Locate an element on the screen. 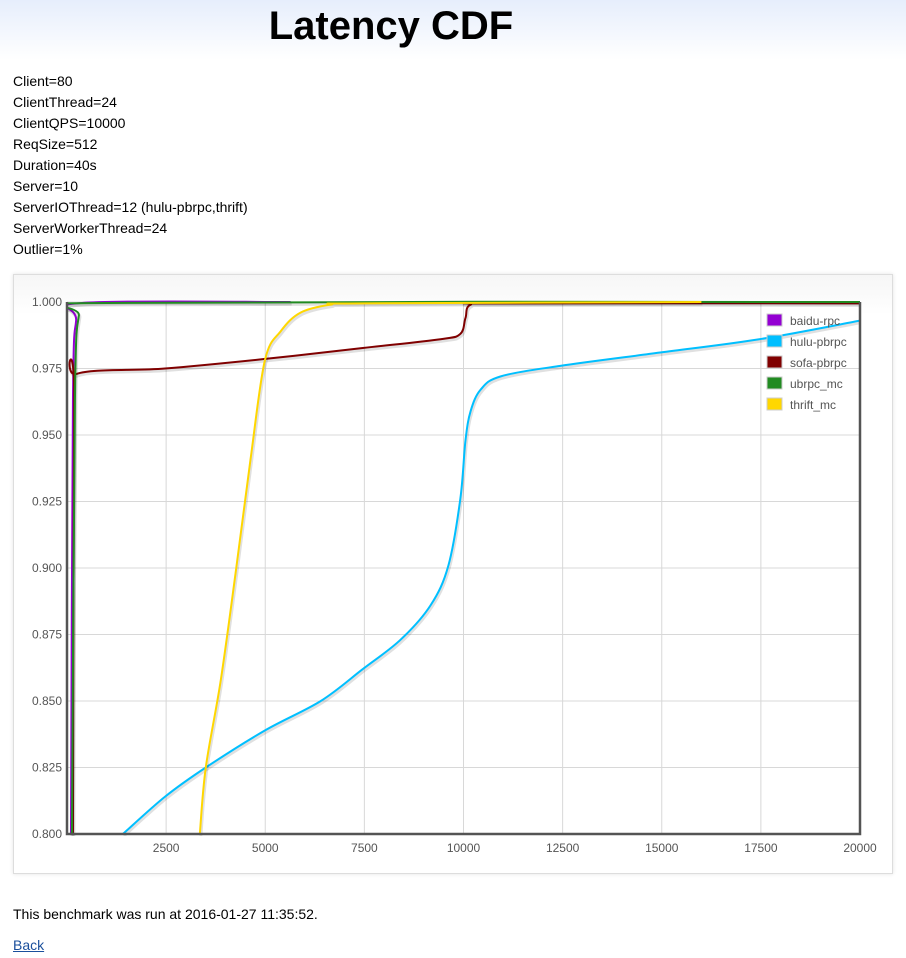  param-line: ClientThread=24 is located at coordinates (65, 102).